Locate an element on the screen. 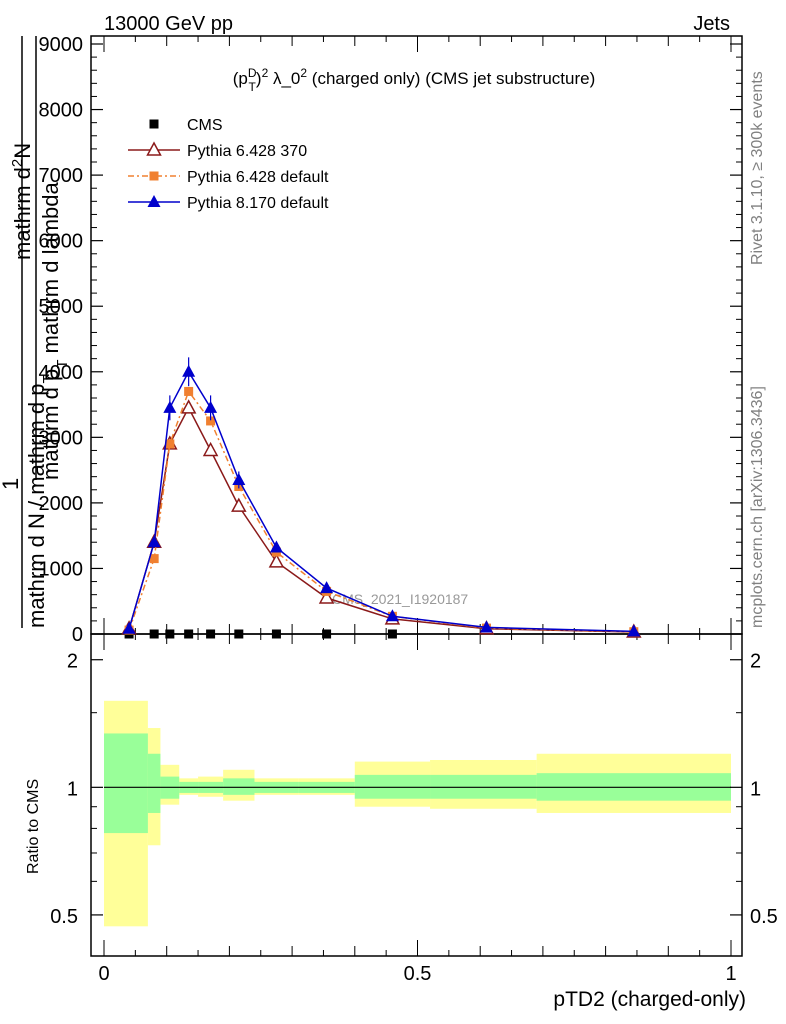 The width and height of the screenshot is (786, 1024). y-tick-label: 3000 is located at coordinates (61, 438).